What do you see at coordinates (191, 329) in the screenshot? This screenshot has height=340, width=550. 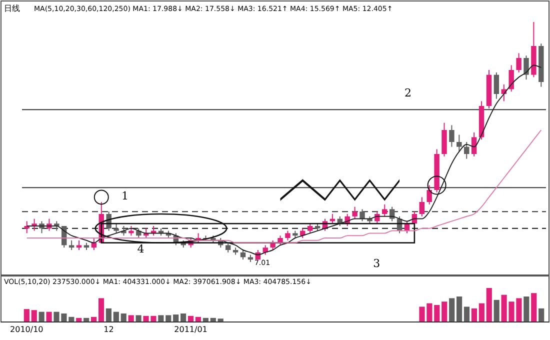 I see `x-tick-label: 2011/01` at bounding box center [191, 329].